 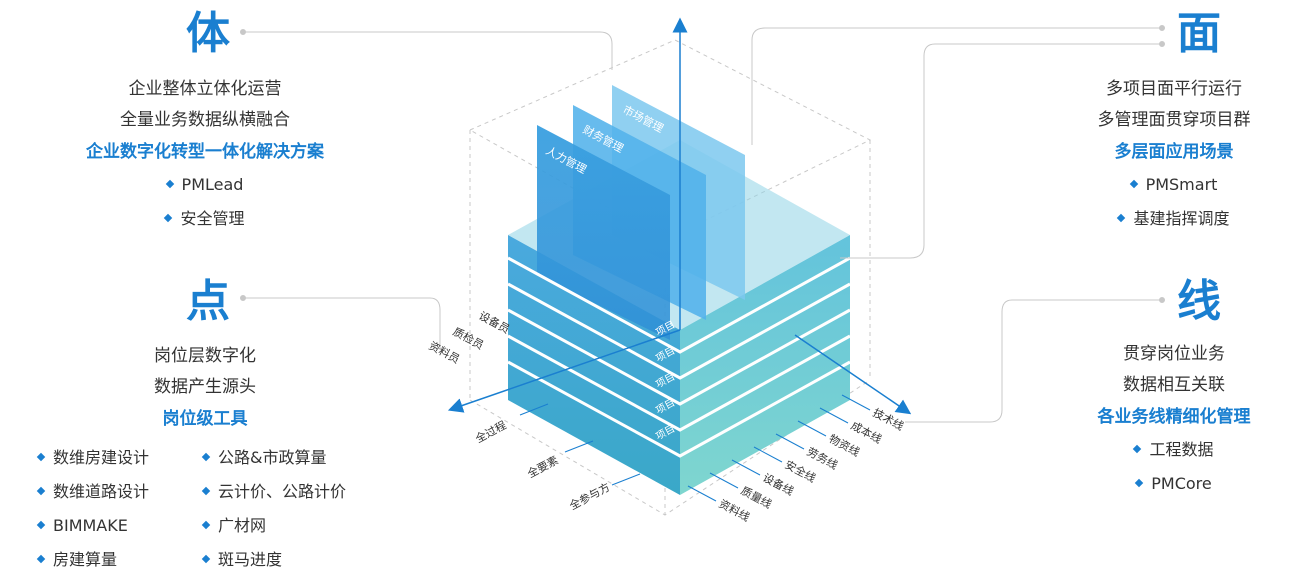 I want to click on dian-bullet: 公路&市政算量, so click(x=263, y=458).